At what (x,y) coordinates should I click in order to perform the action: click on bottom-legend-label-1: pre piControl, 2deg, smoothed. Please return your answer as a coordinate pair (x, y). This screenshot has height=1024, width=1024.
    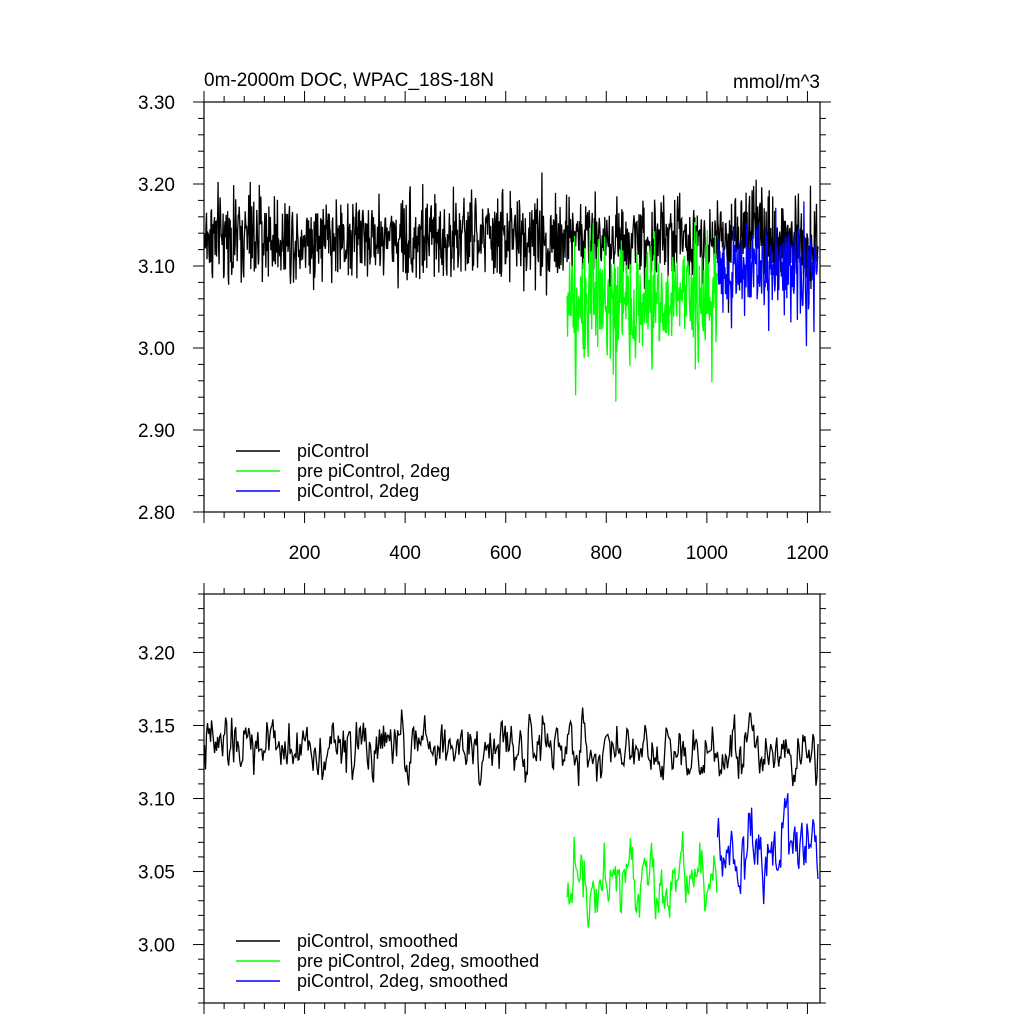
    Looking at the image, I should click on (418, 961).